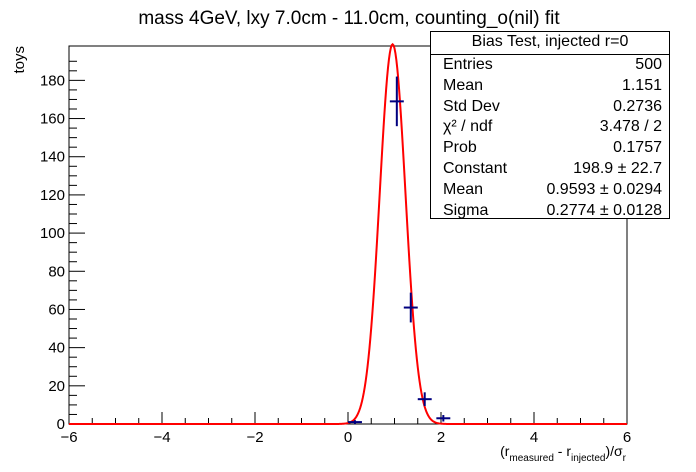  What do you see at coordinates (627, 437) in the screenshot?
I see `x-tick-label: 6` at bounding box center [627, 437].